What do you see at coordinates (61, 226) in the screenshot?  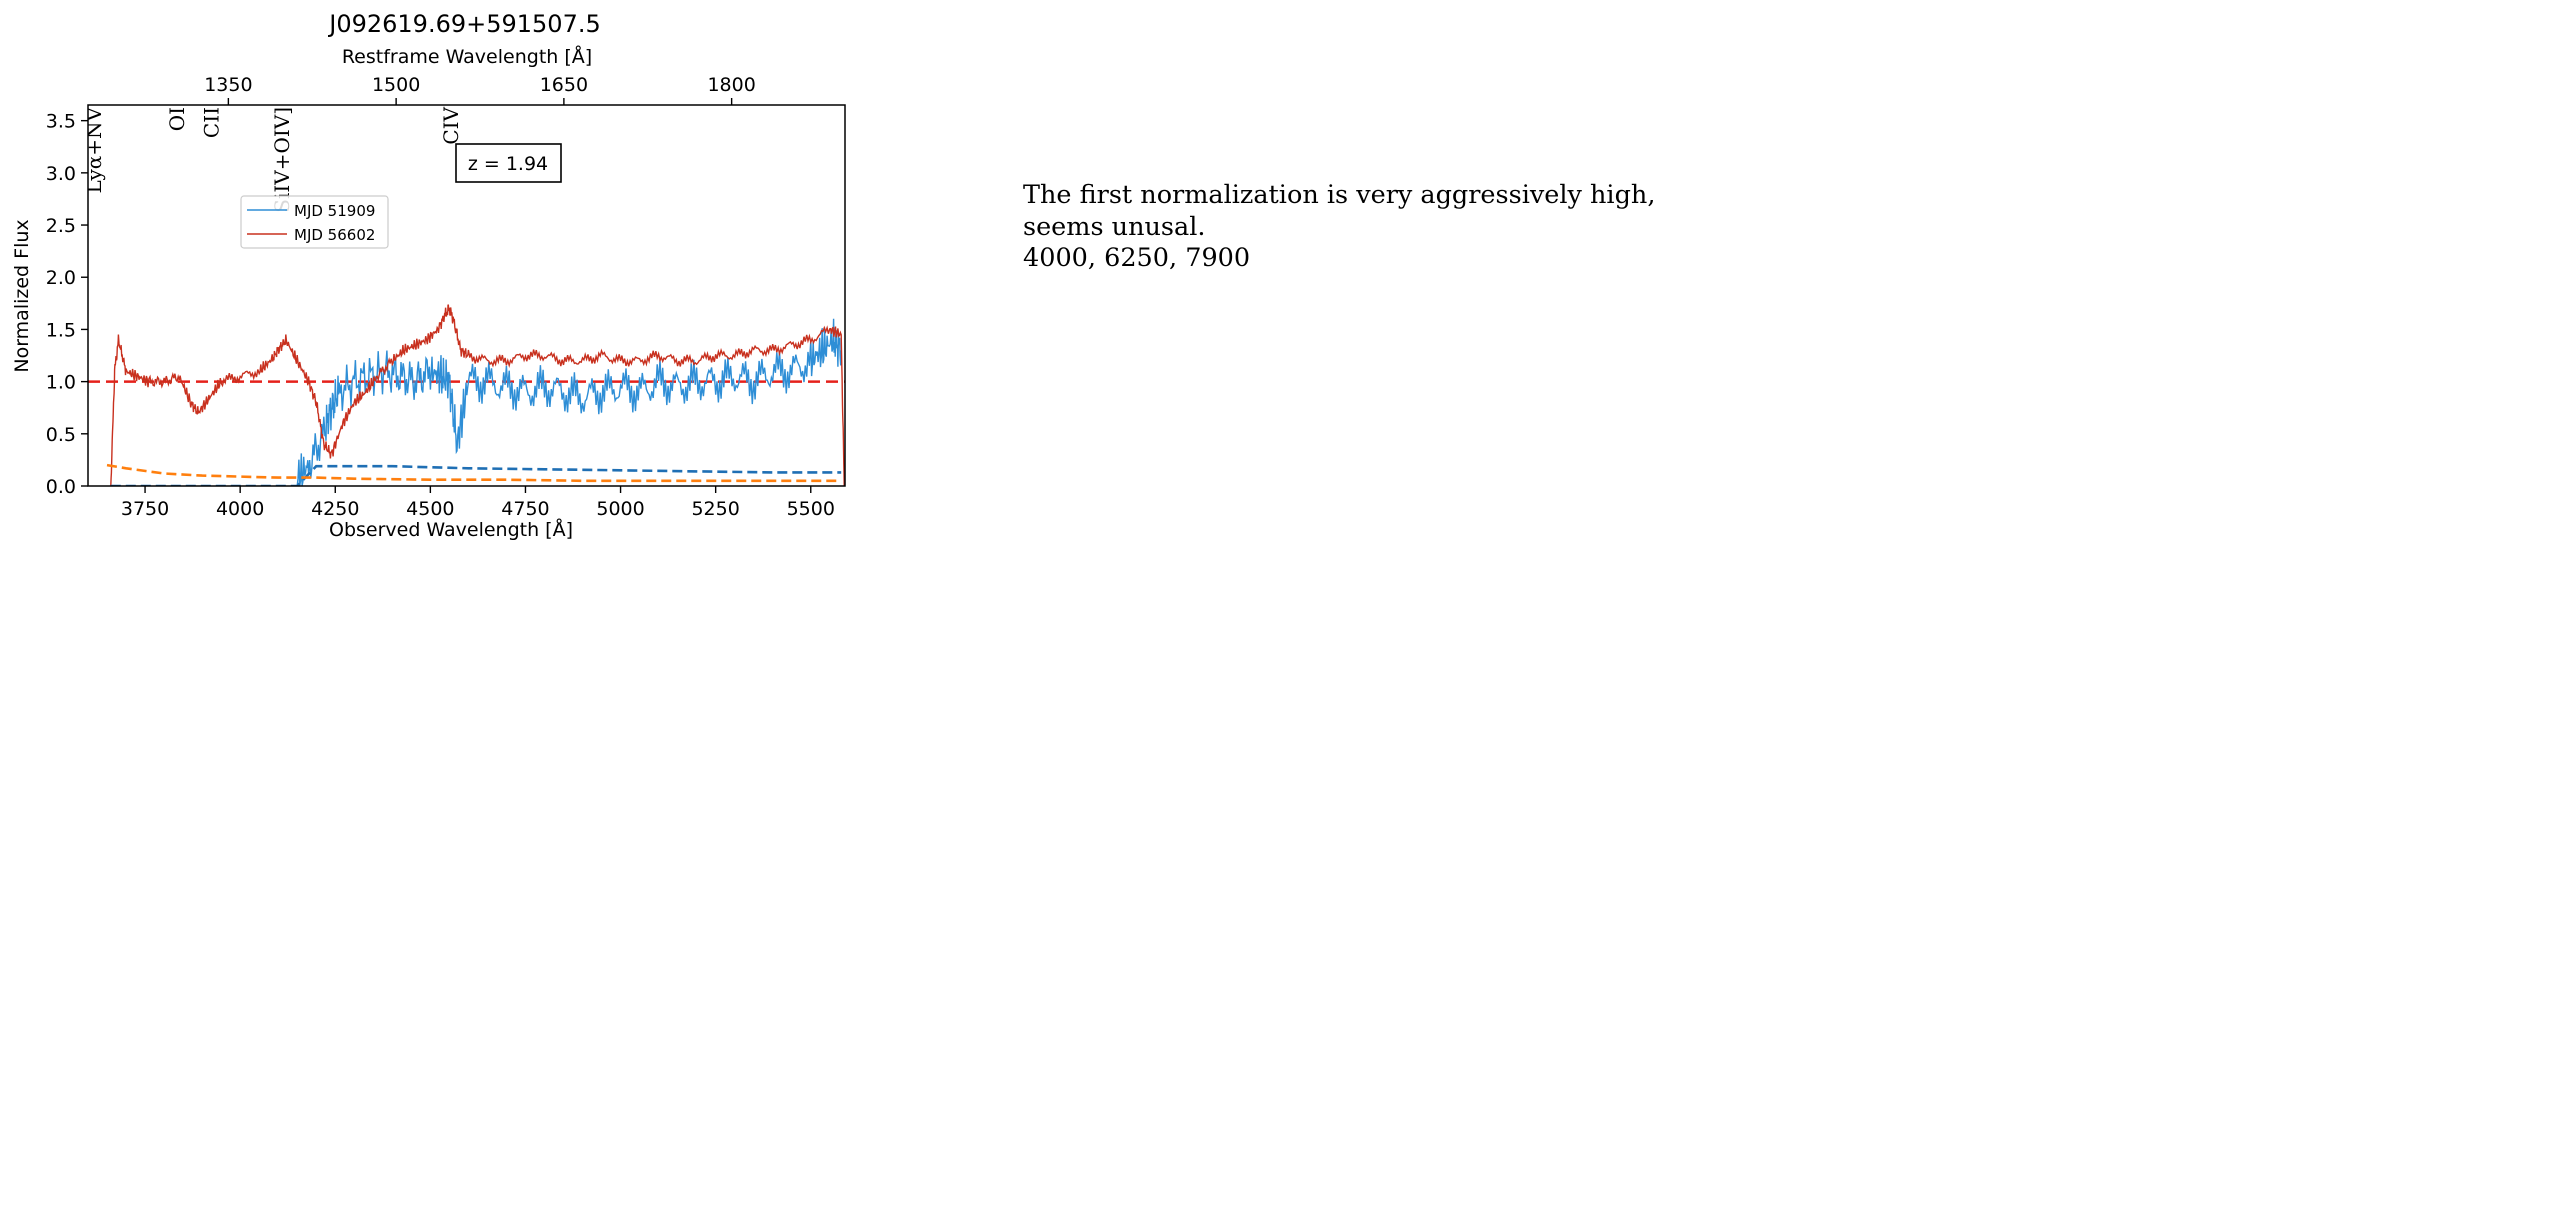 I see `y-tick-label: 2.5` at bounding box center [61, 226].